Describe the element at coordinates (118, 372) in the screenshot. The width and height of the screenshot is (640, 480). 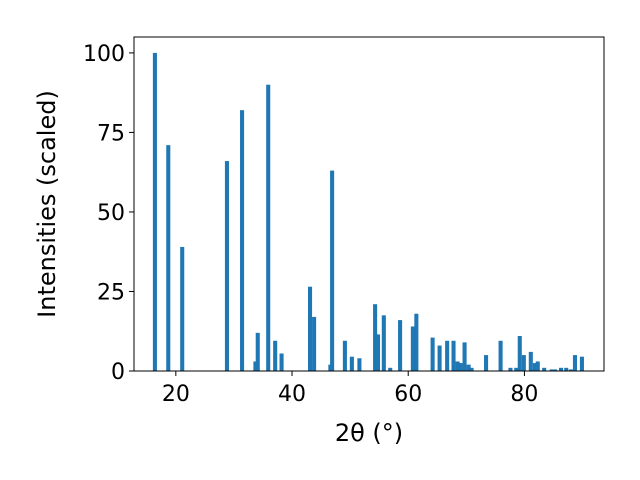
I see `y-tick-label: 0` at that location.